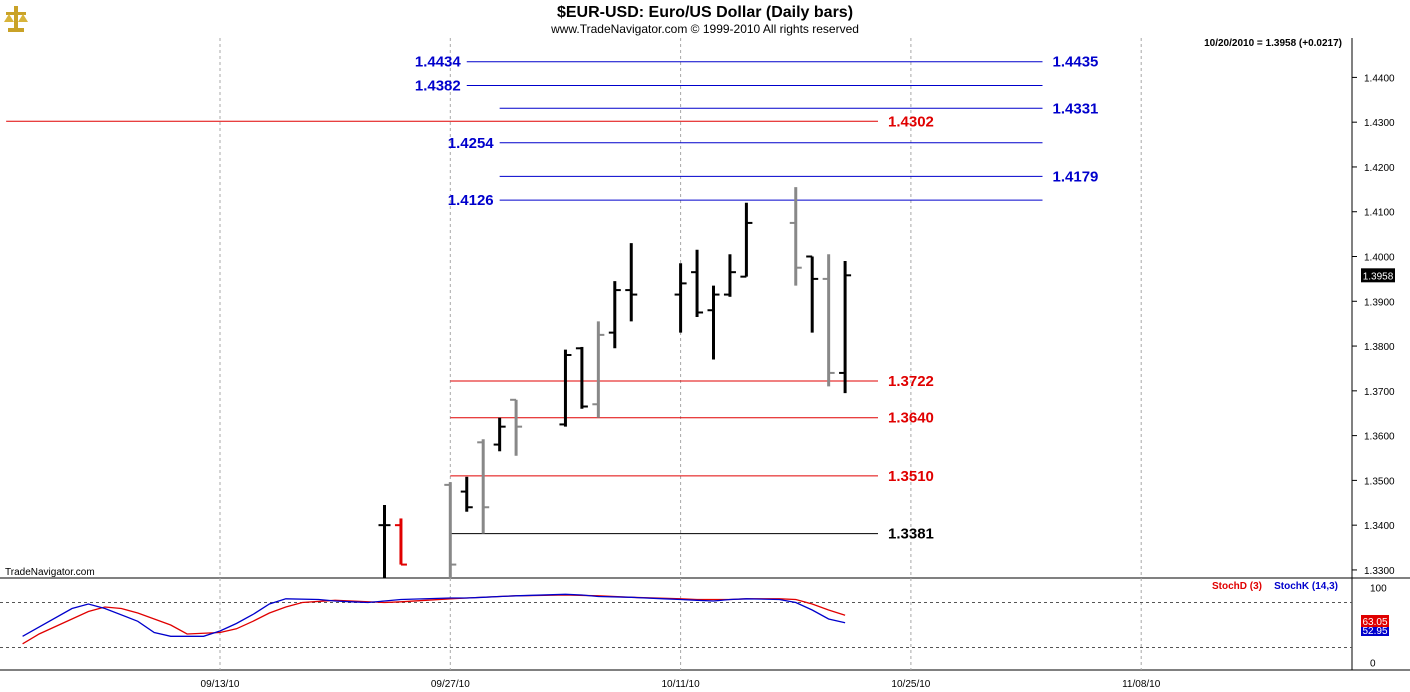  Describe the element at coordinates (1379, 392) in the screenshot. I see `price-axis-tick-label: 1.3700` at that location.